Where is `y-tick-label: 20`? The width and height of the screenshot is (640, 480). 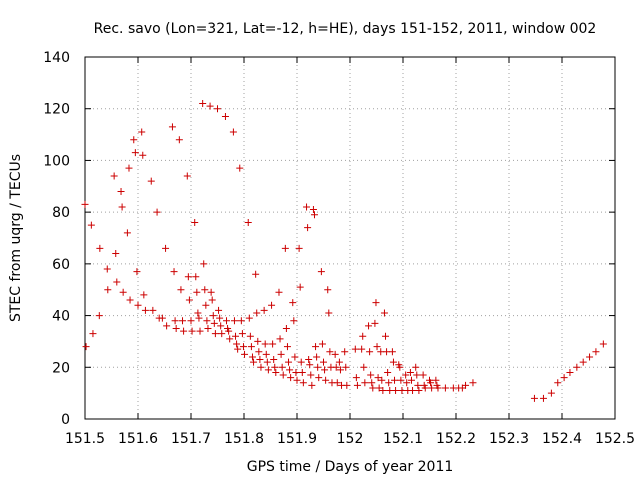
y-tick-label: 20 is located at coordinates (61, 368).